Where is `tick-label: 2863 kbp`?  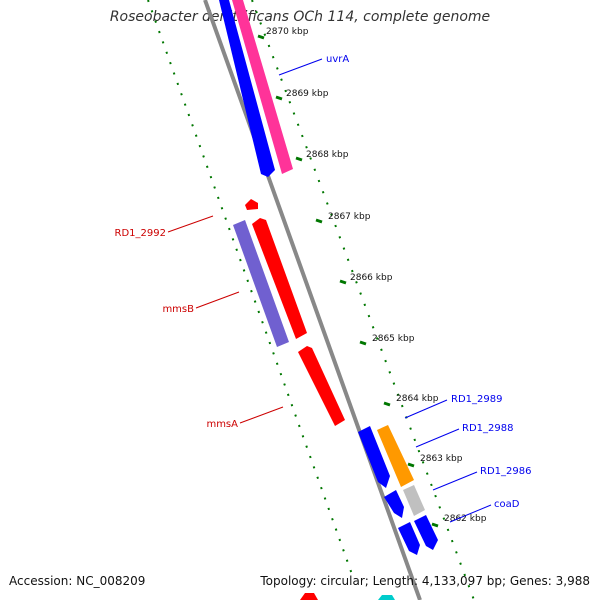 tick-label: 2863 kbp is located at coordinates (441, 459).